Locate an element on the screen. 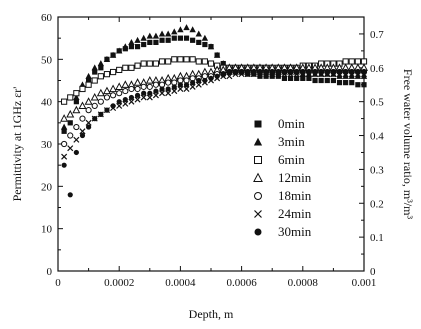 This screenshot has width=421, height=329. legend-label: 30min is located at coordinates (295, 231).